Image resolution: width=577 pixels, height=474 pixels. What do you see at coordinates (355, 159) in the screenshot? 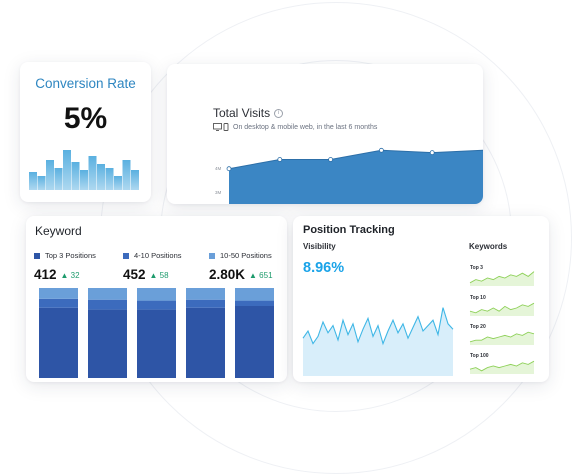
I see `visits-line` at bounding box center [355, 159].